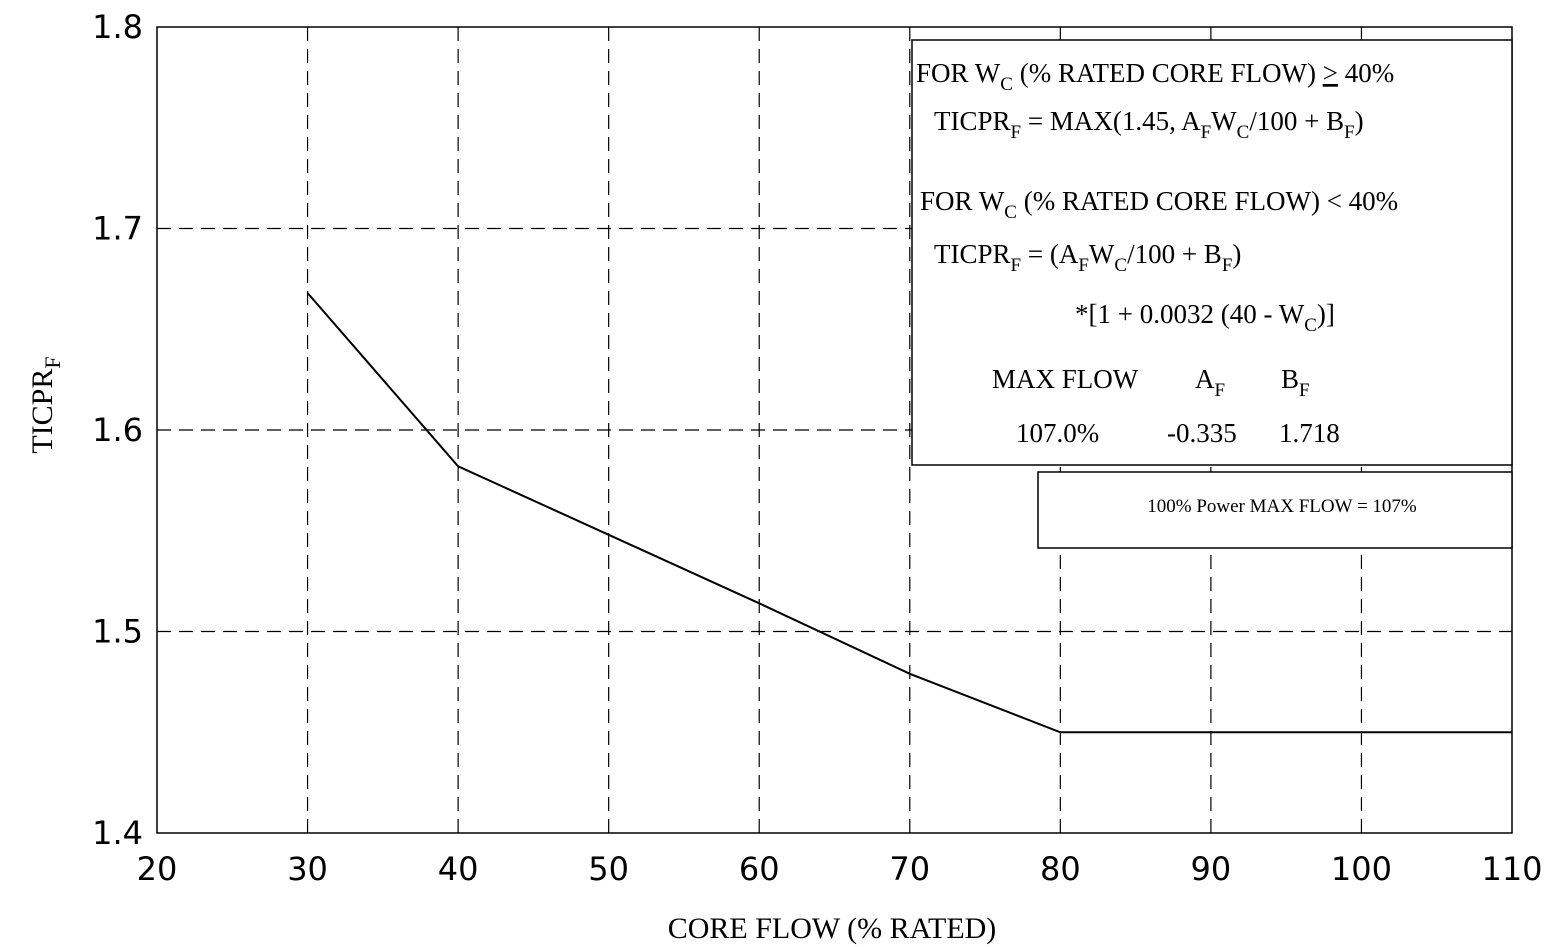  I want to click on note-box-frame, so click(1275, 510).